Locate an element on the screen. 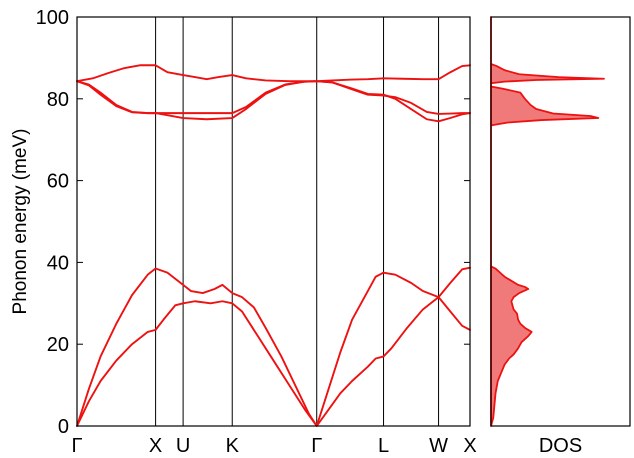 Image resolution: width=634 pixels, height=458 pixels. y-tick-label: 40 is located at coordinates (58, 263).